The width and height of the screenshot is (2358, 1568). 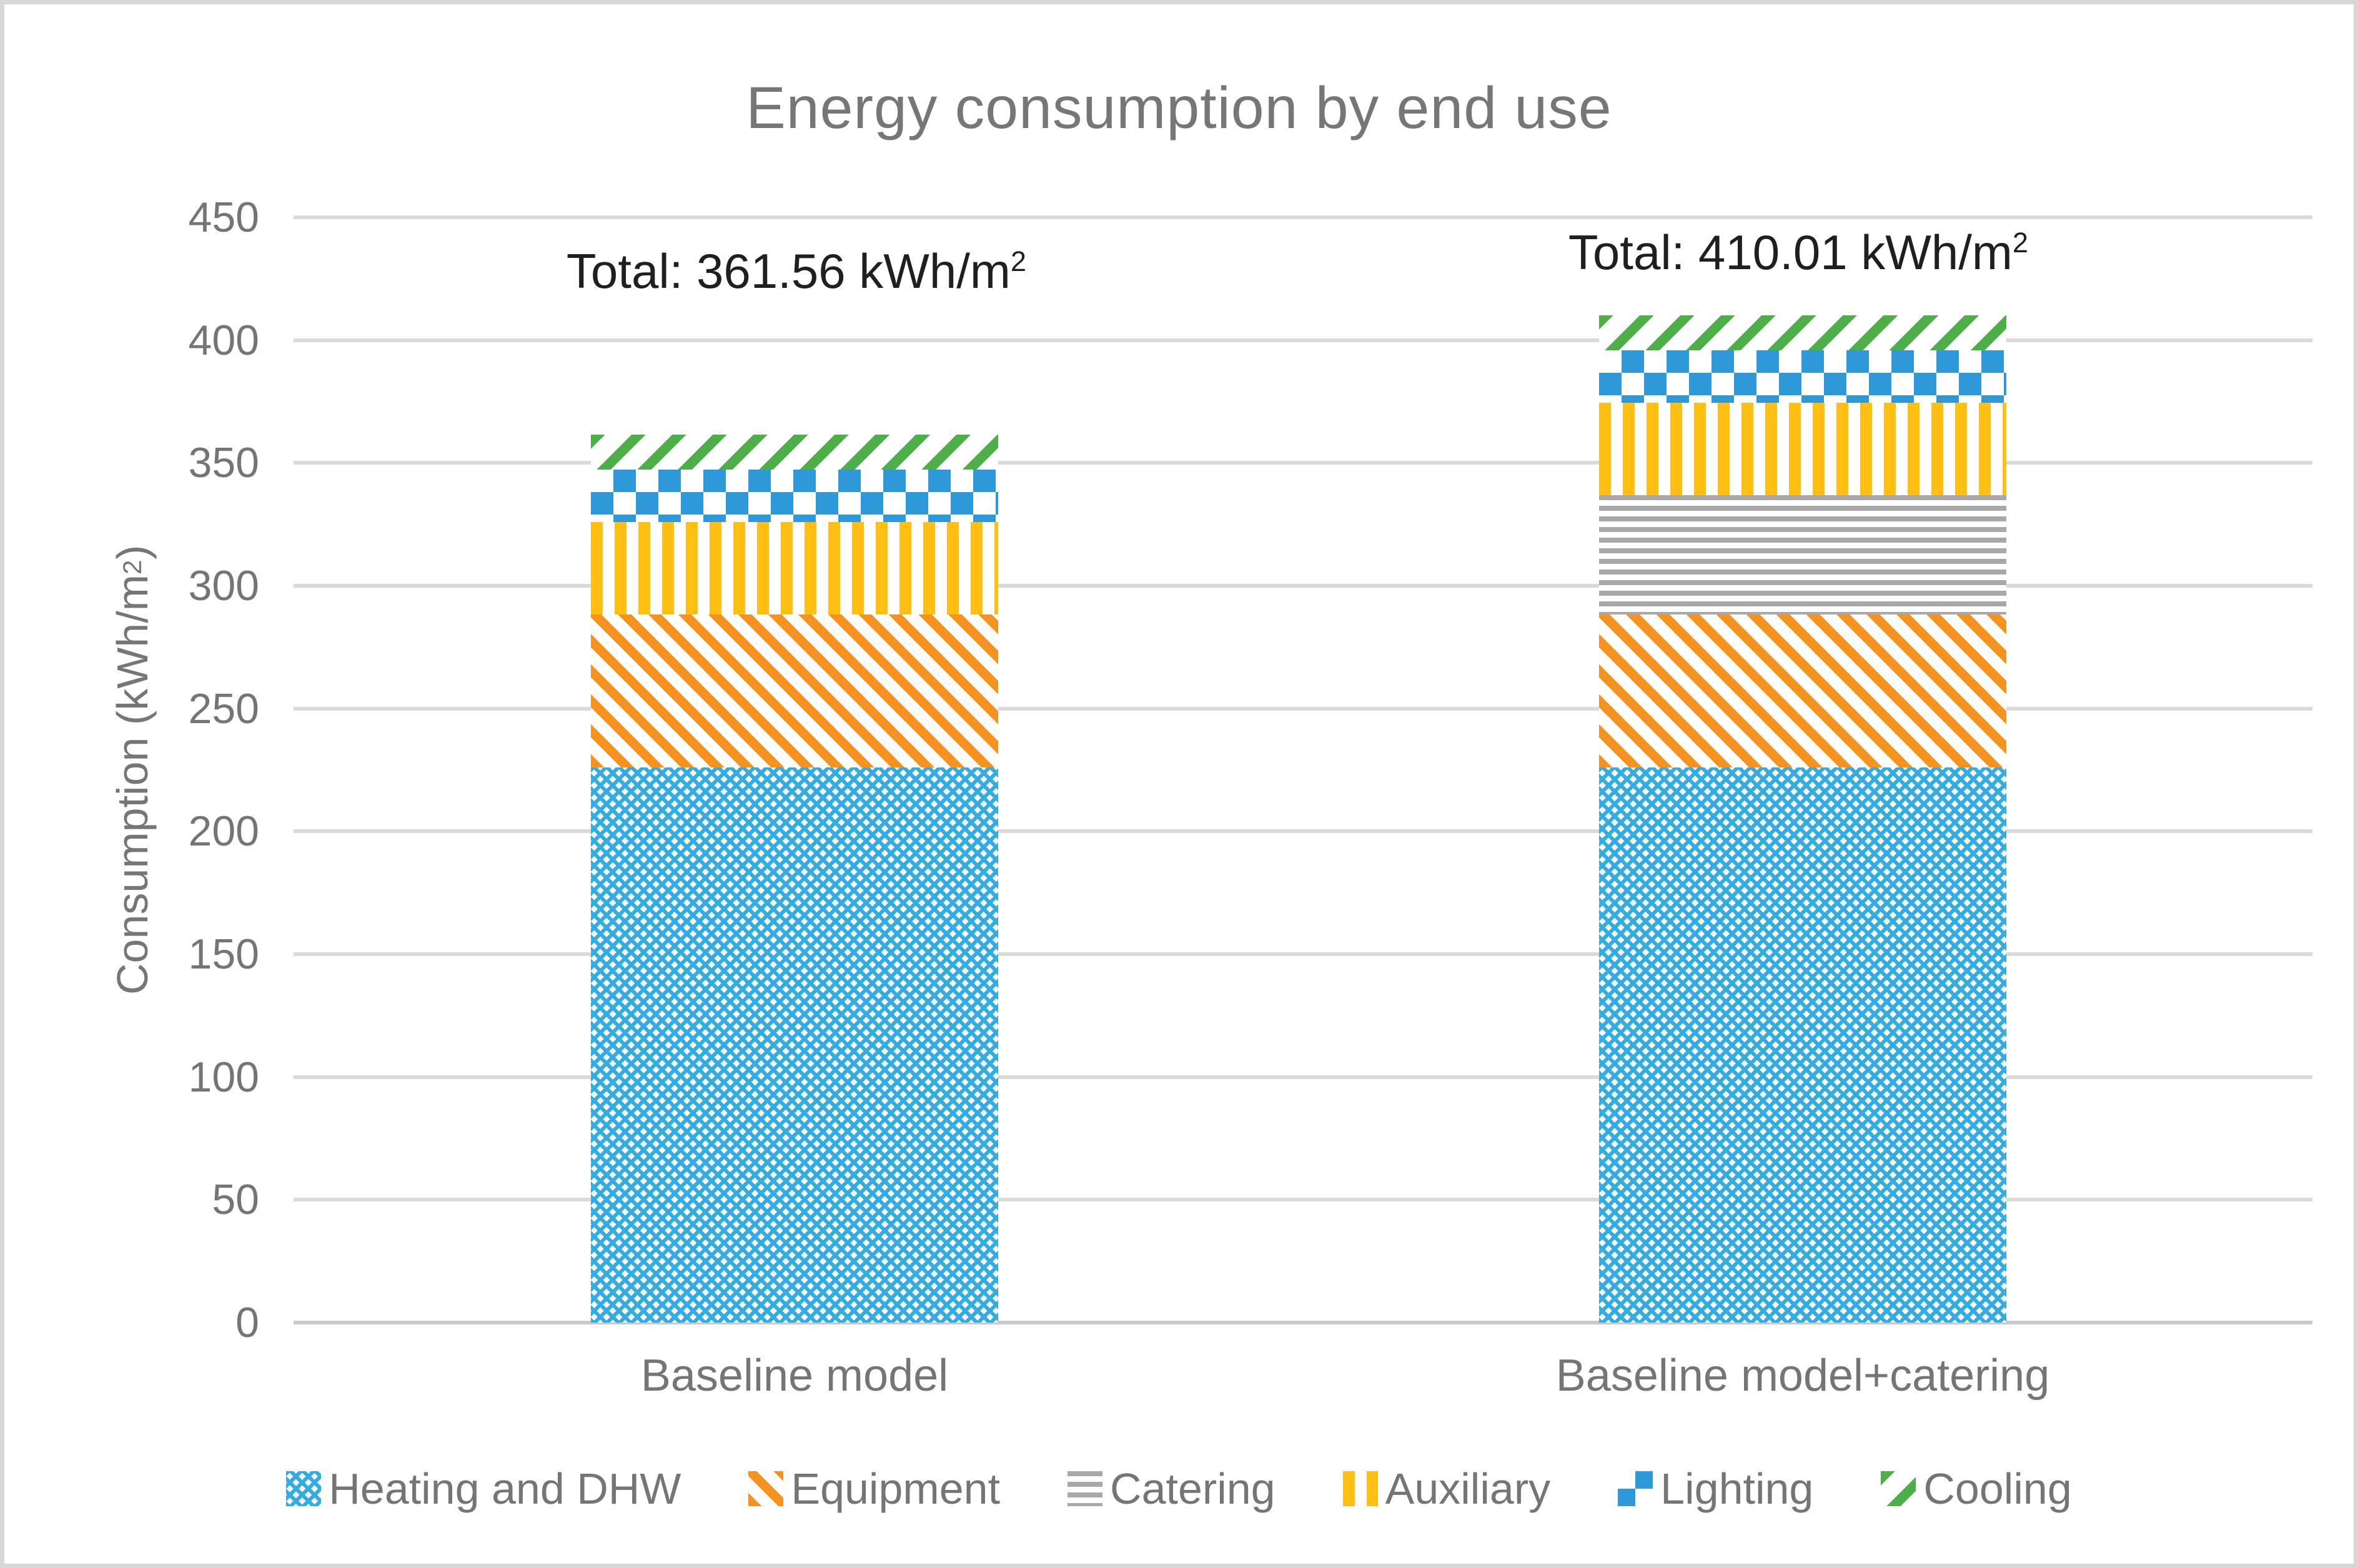 I want to click on y-tick-label-300: 300, so click(x=223, y=585).